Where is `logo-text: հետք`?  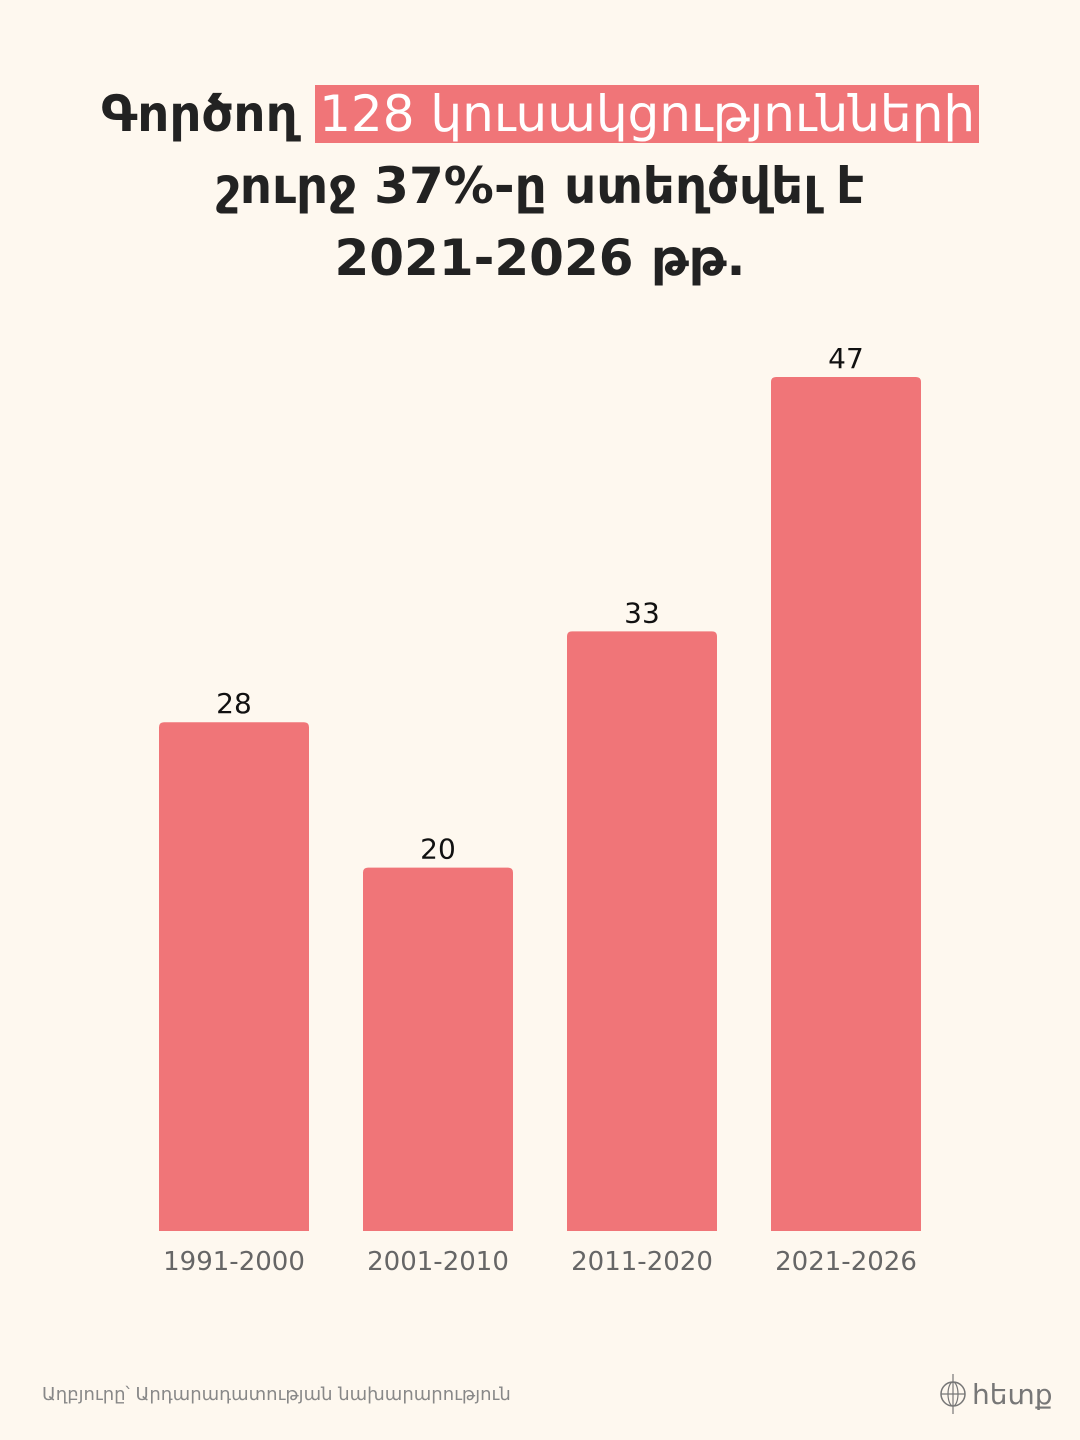
logo-text: հետք is located at coordinates (1012, 1394).